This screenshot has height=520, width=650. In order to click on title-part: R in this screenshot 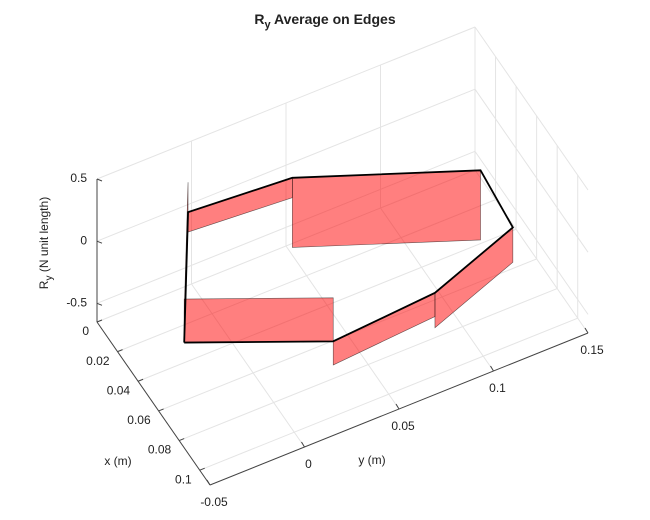, I will do `click(259, 19)`.